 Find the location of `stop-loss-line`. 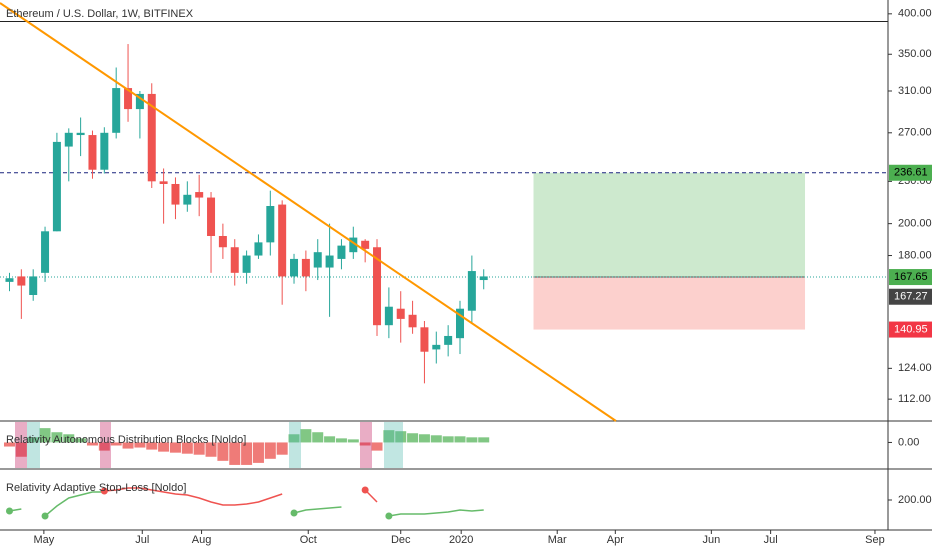

stop-loss-line is located at coordinates (246, 504).